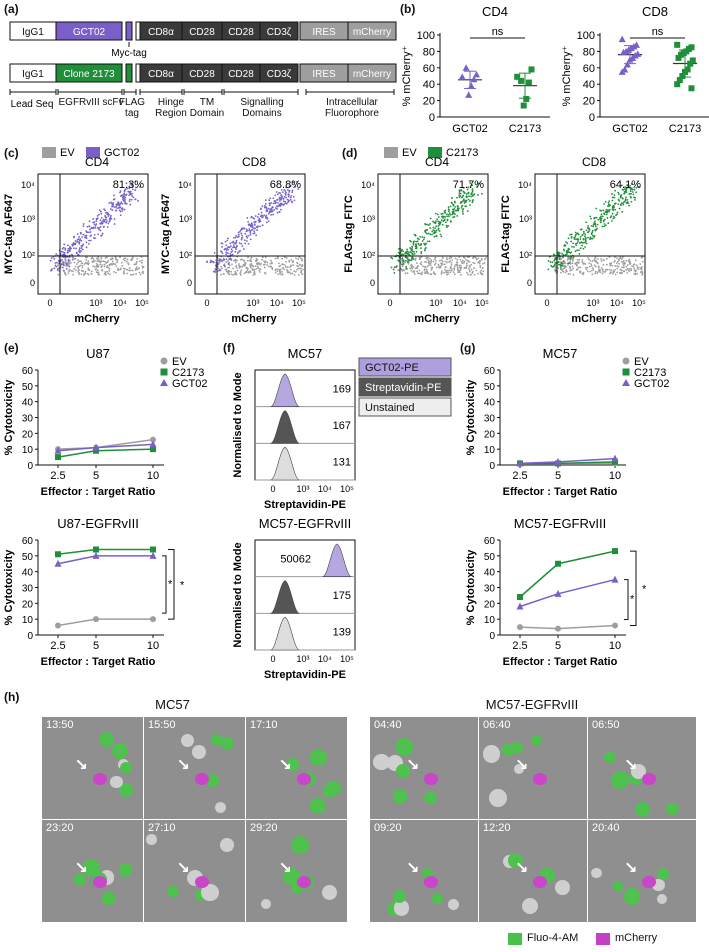 This screenshot has width=709, height=952. Describe the element at coordinates (120, 303) in the screenshot. I see `flow-xtick-0-2: 10⁴` at that location.